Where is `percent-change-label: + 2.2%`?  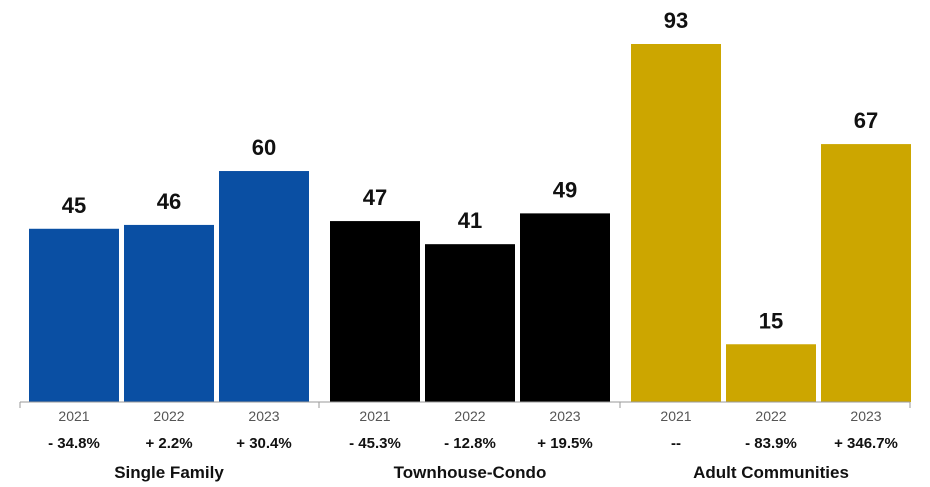 percent-change-label: + 2.2% is located at coordinates (168, 443).